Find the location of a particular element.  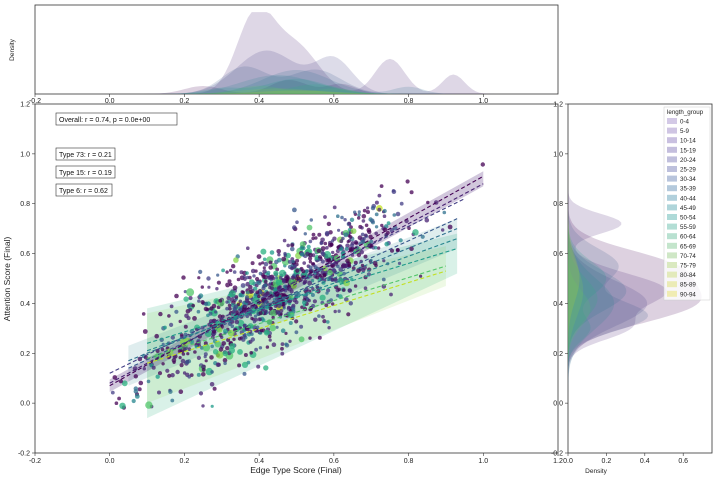

top-x-tick-label: 0.6 is located at coordinates (334, 101).